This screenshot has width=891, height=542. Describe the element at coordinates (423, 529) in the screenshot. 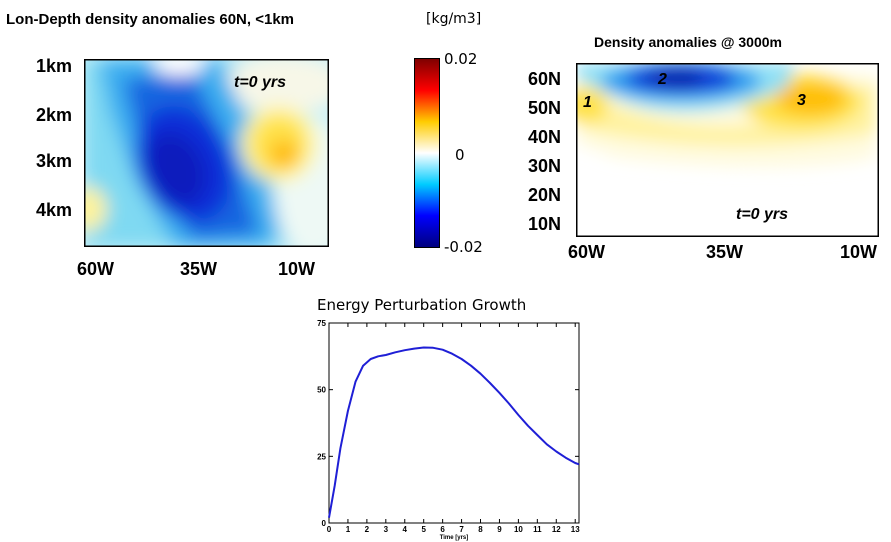

I see `x-tick-label: 5` at that location.